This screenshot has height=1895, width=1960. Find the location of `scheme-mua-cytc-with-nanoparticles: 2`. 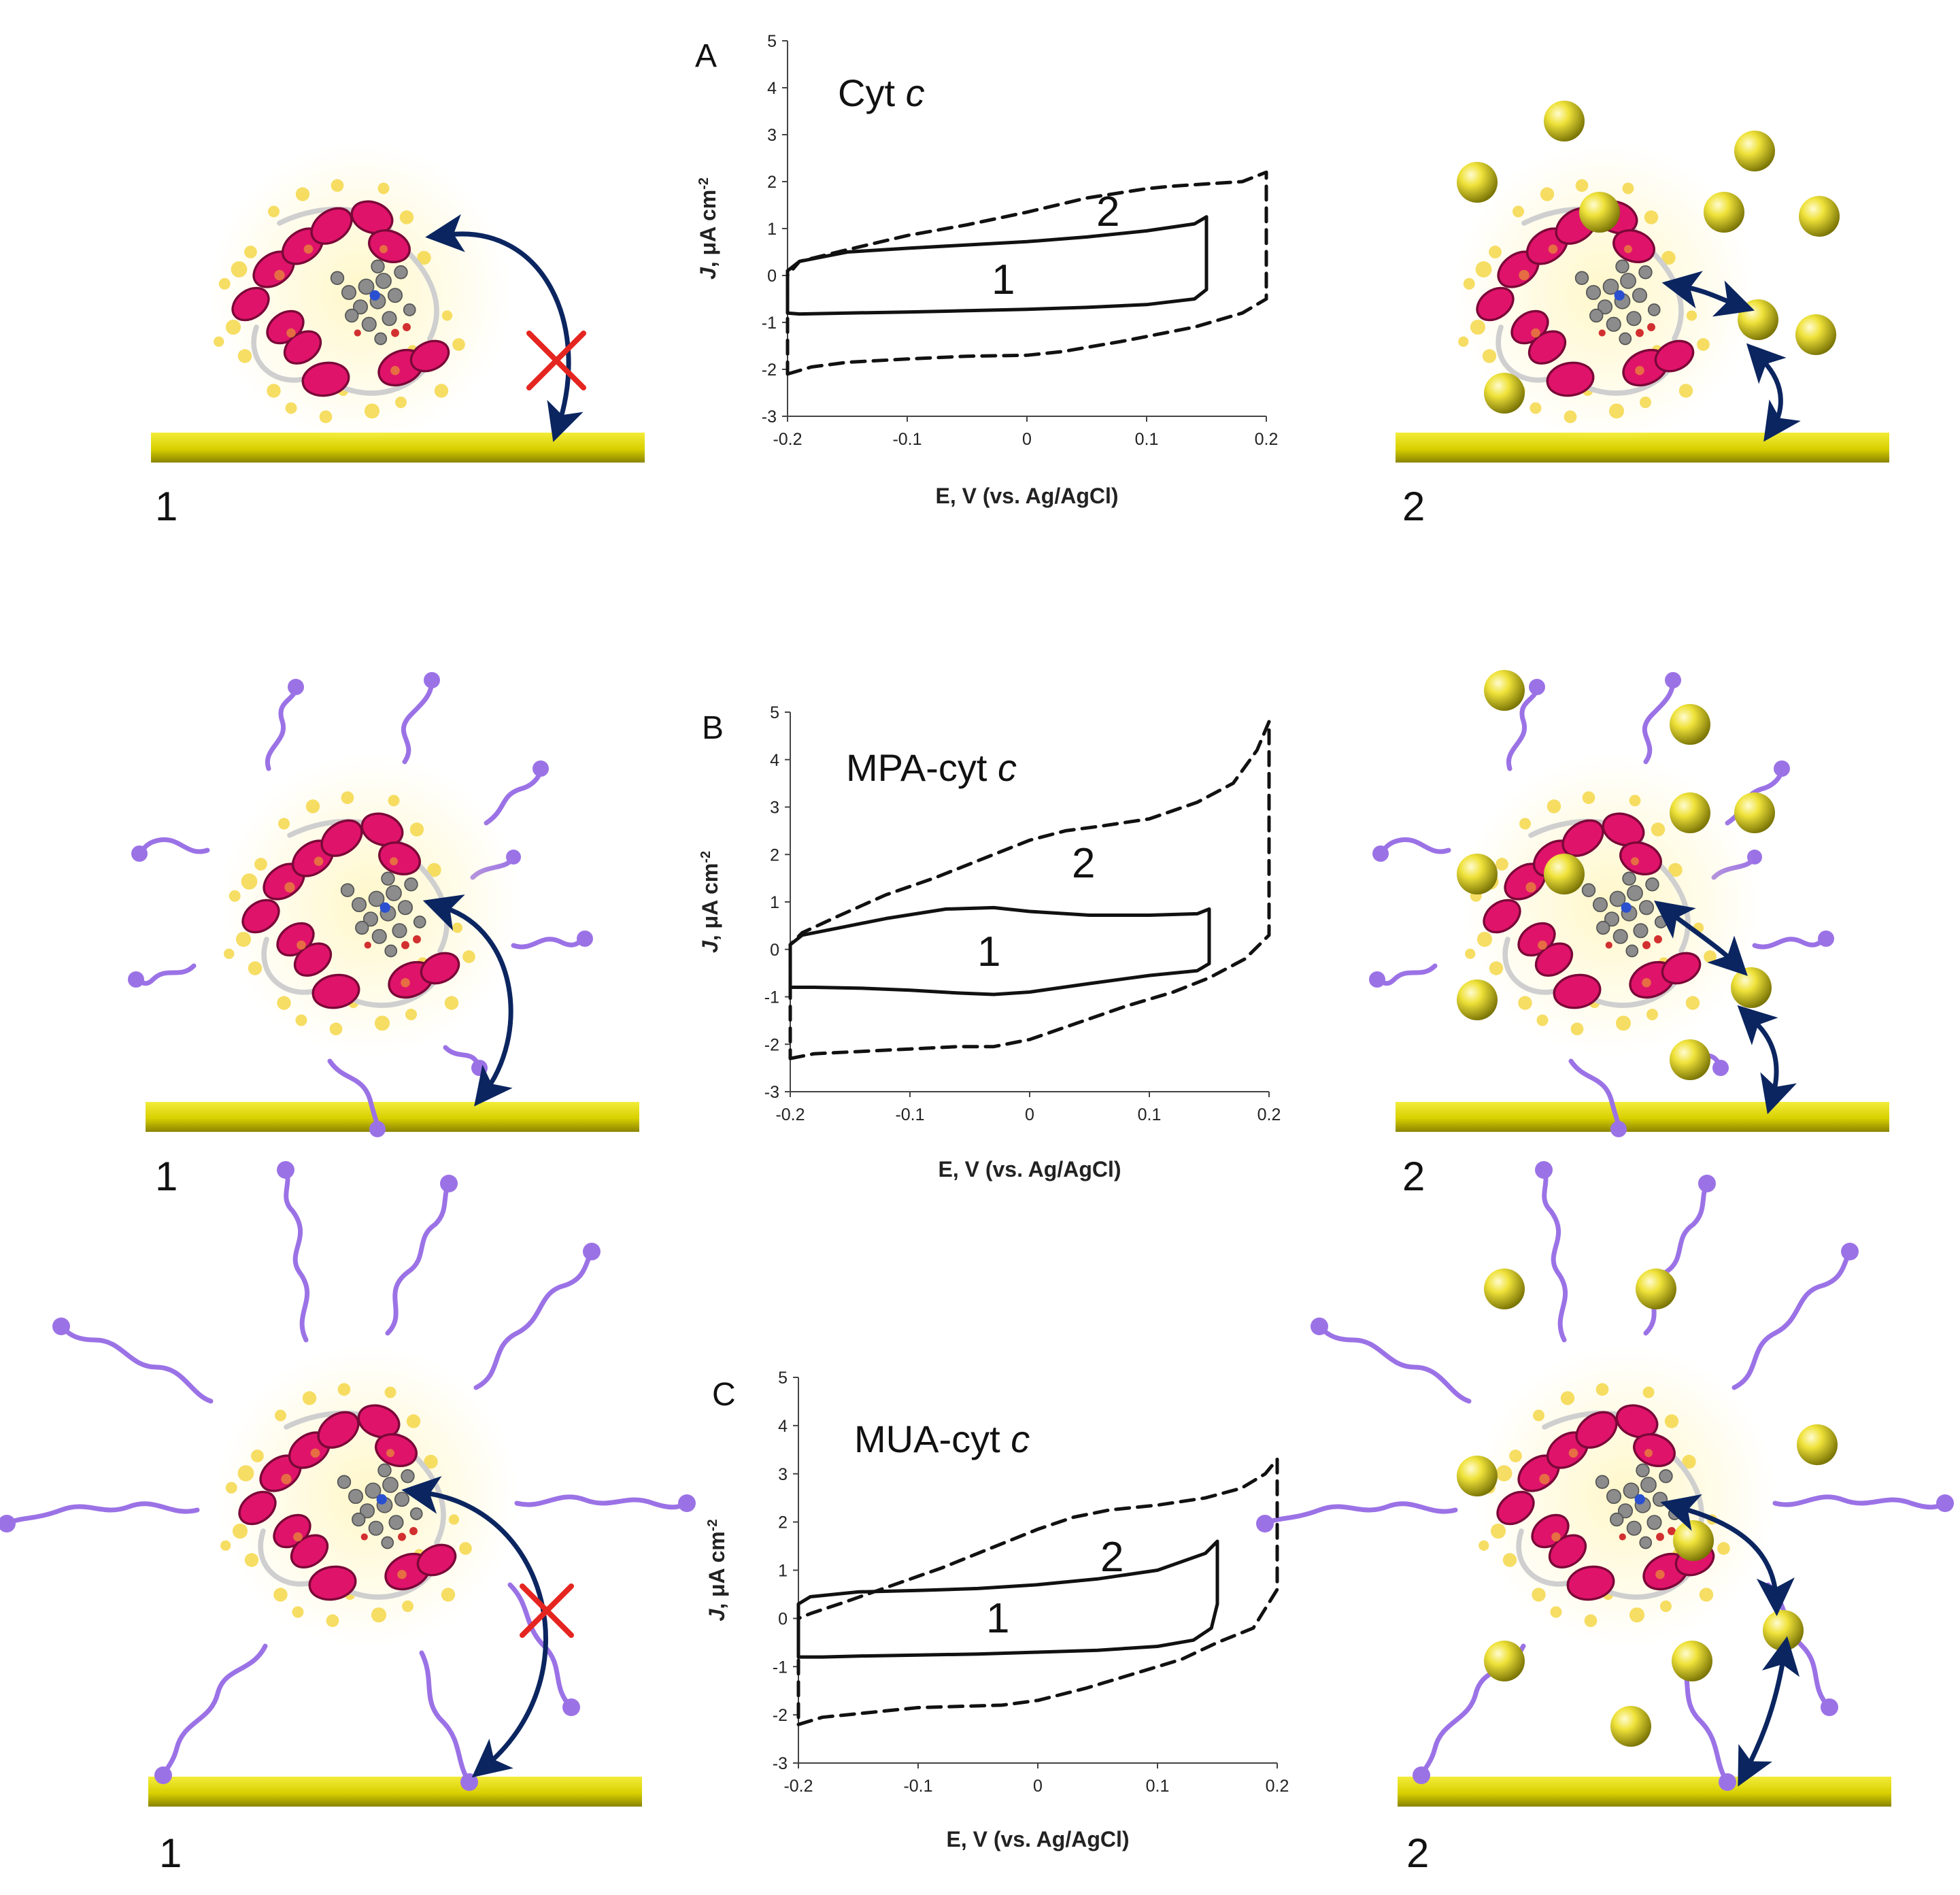

scheme-mua-cytc-with-nanoparticles: 2 is located at coordinates (1605, 1518).